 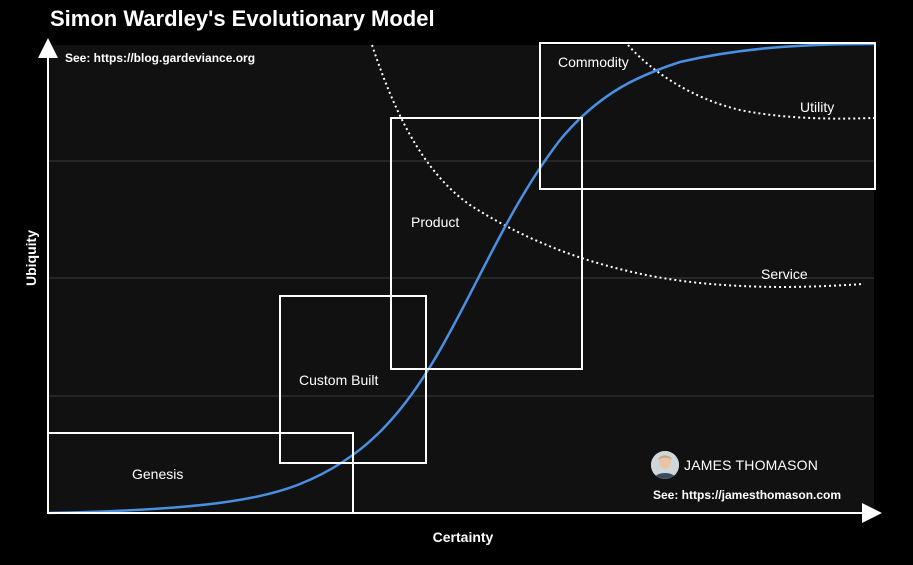 I want to click on stage-box-commodity, so click(x=707, y=116).